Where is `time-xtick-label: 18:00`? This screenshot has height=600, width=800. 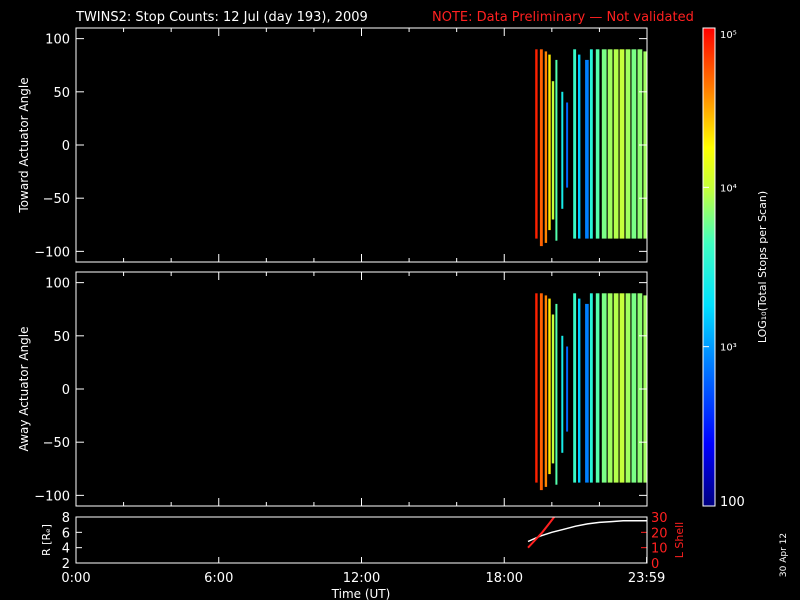 time-xtick-label: 18:00 is located at coordinates (504, 578).